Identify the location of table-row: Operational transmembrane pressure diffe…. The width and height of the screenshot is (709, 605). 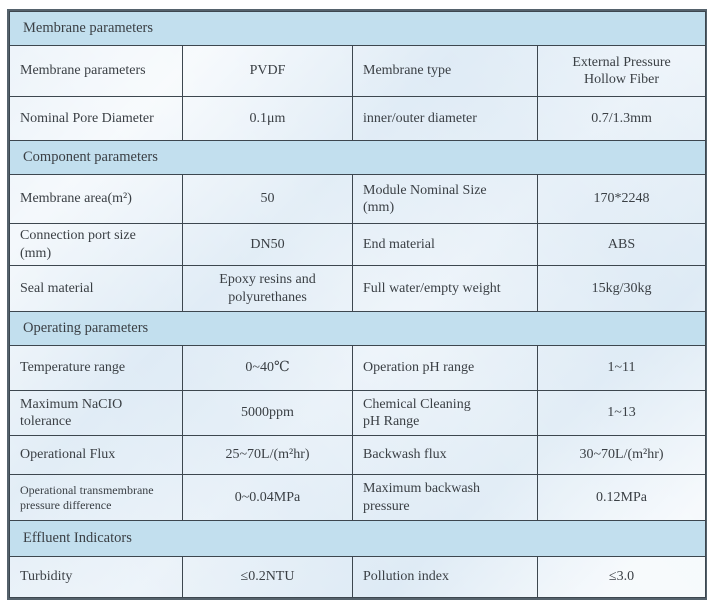
(358, 497).